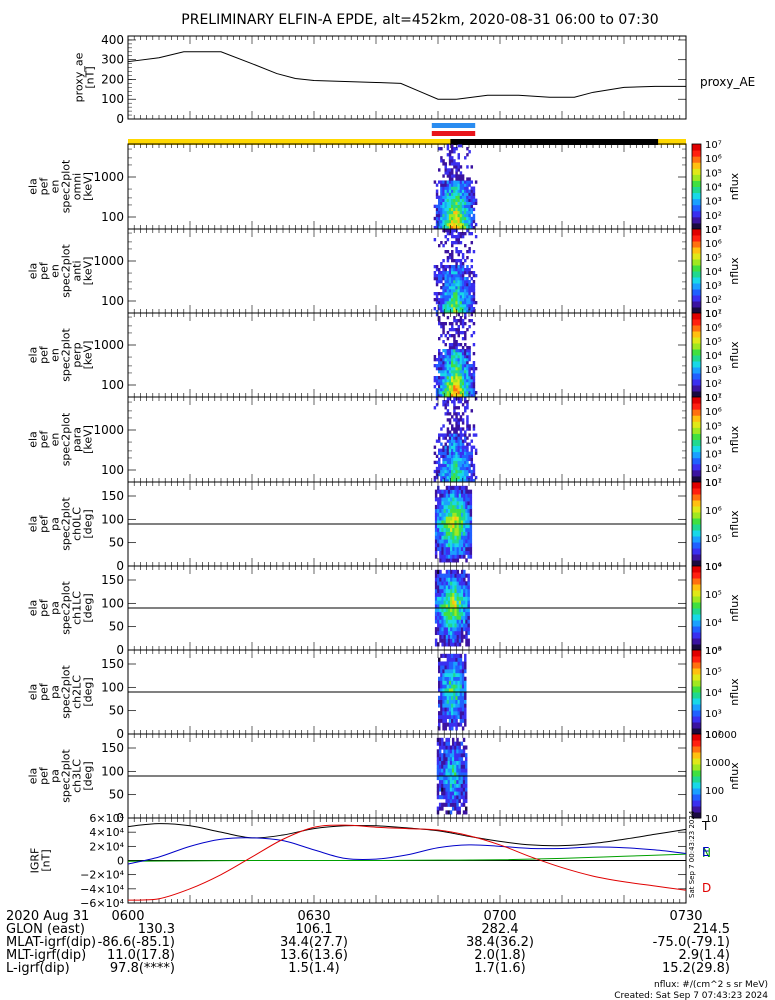 The width and height of the screenshot is (775, 1000). What do you see at coordinates (500, 955) in the screenshot?
I see `footer-row-value: 2.0(1.8)` at bounding box center [500, 955].